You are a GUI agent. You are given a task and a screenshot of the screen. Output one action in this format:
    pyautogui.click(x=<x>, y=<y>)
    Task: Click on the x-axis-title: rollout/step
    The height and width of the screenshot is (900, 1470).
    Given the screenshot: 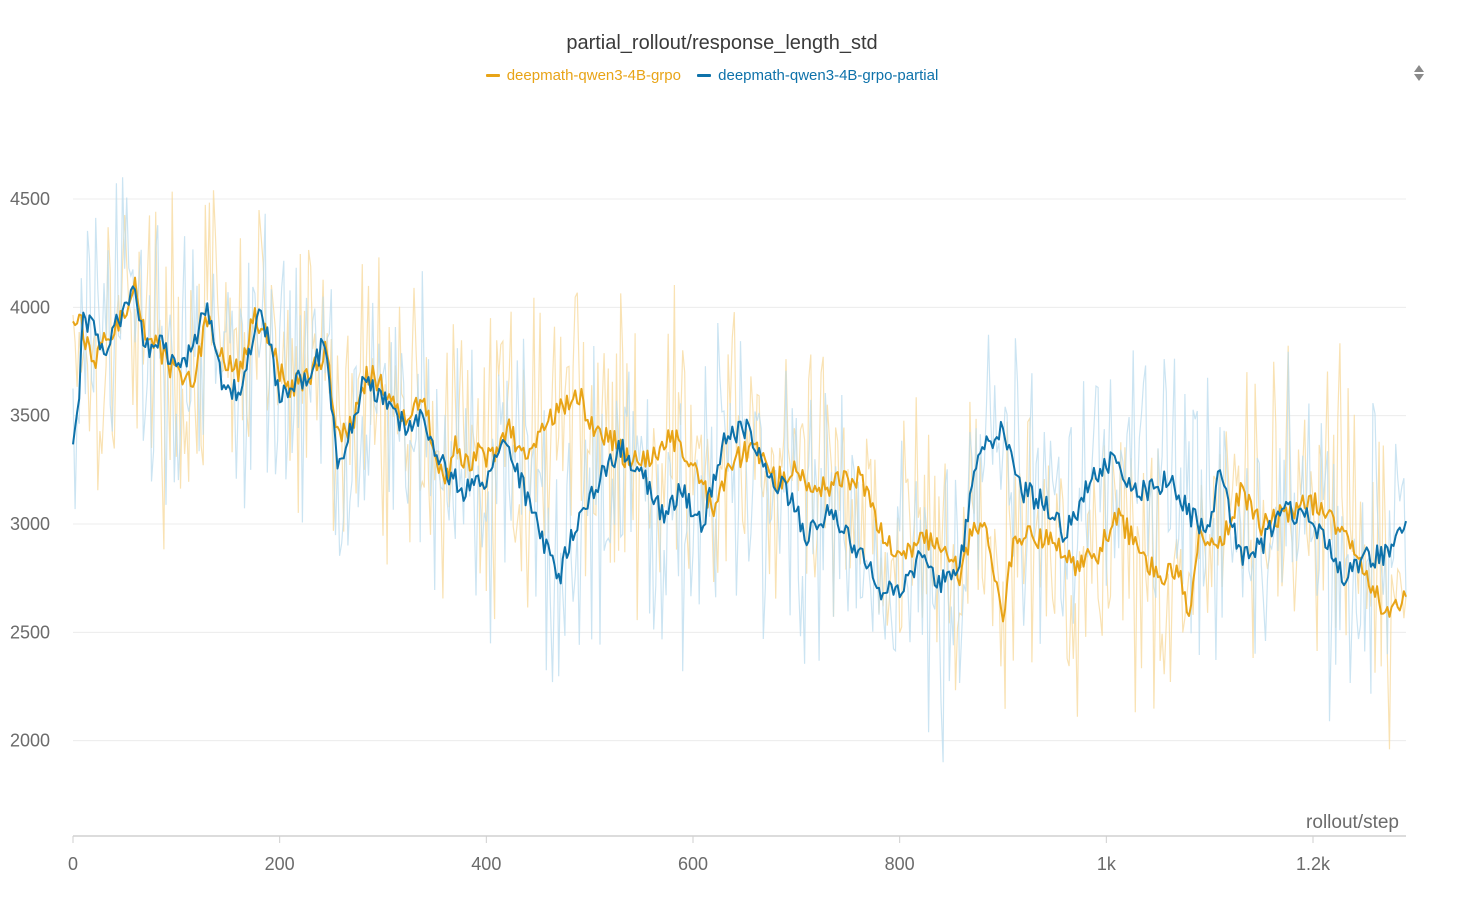 What is the action you would take?
    pyautogui.click(x=1352, y=822)
    